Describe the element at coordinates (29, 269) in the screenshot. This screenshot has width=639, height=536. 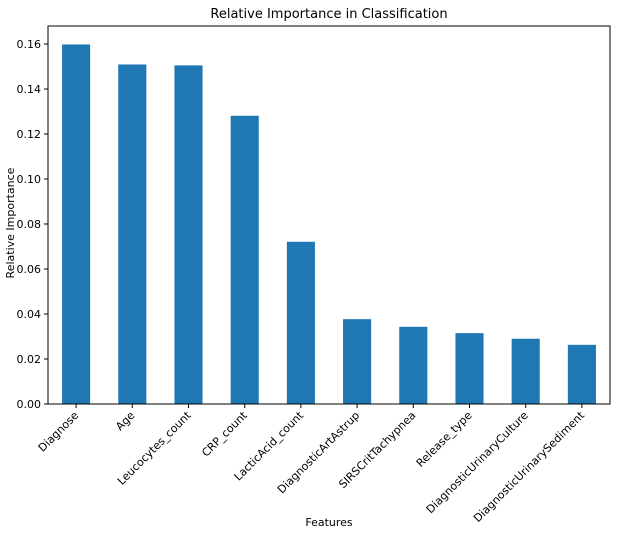
I see `y-tick-label: 0.06` at that location.